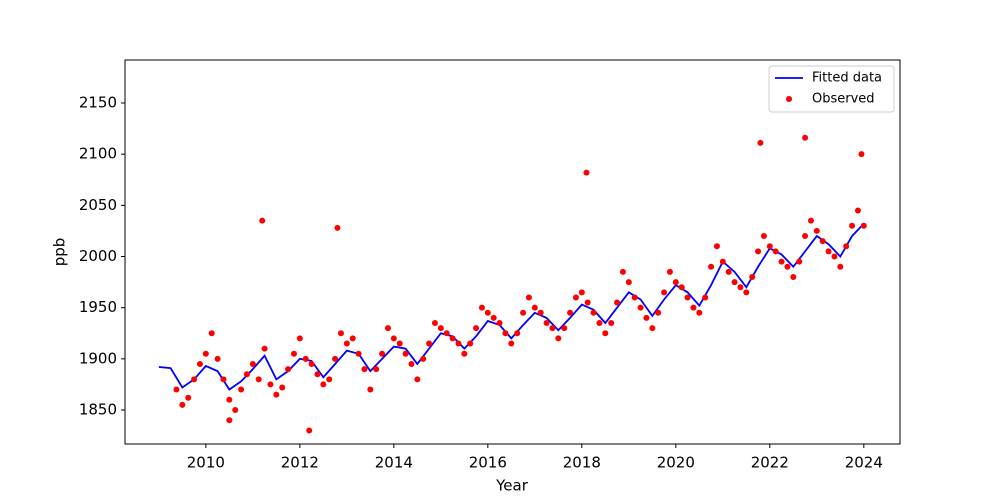 The height and width of the screenshot is (504, 1000). Describe the element at coordinates (98, 358) in the screenshot. I see `y-tick-label: 1900` at that location.